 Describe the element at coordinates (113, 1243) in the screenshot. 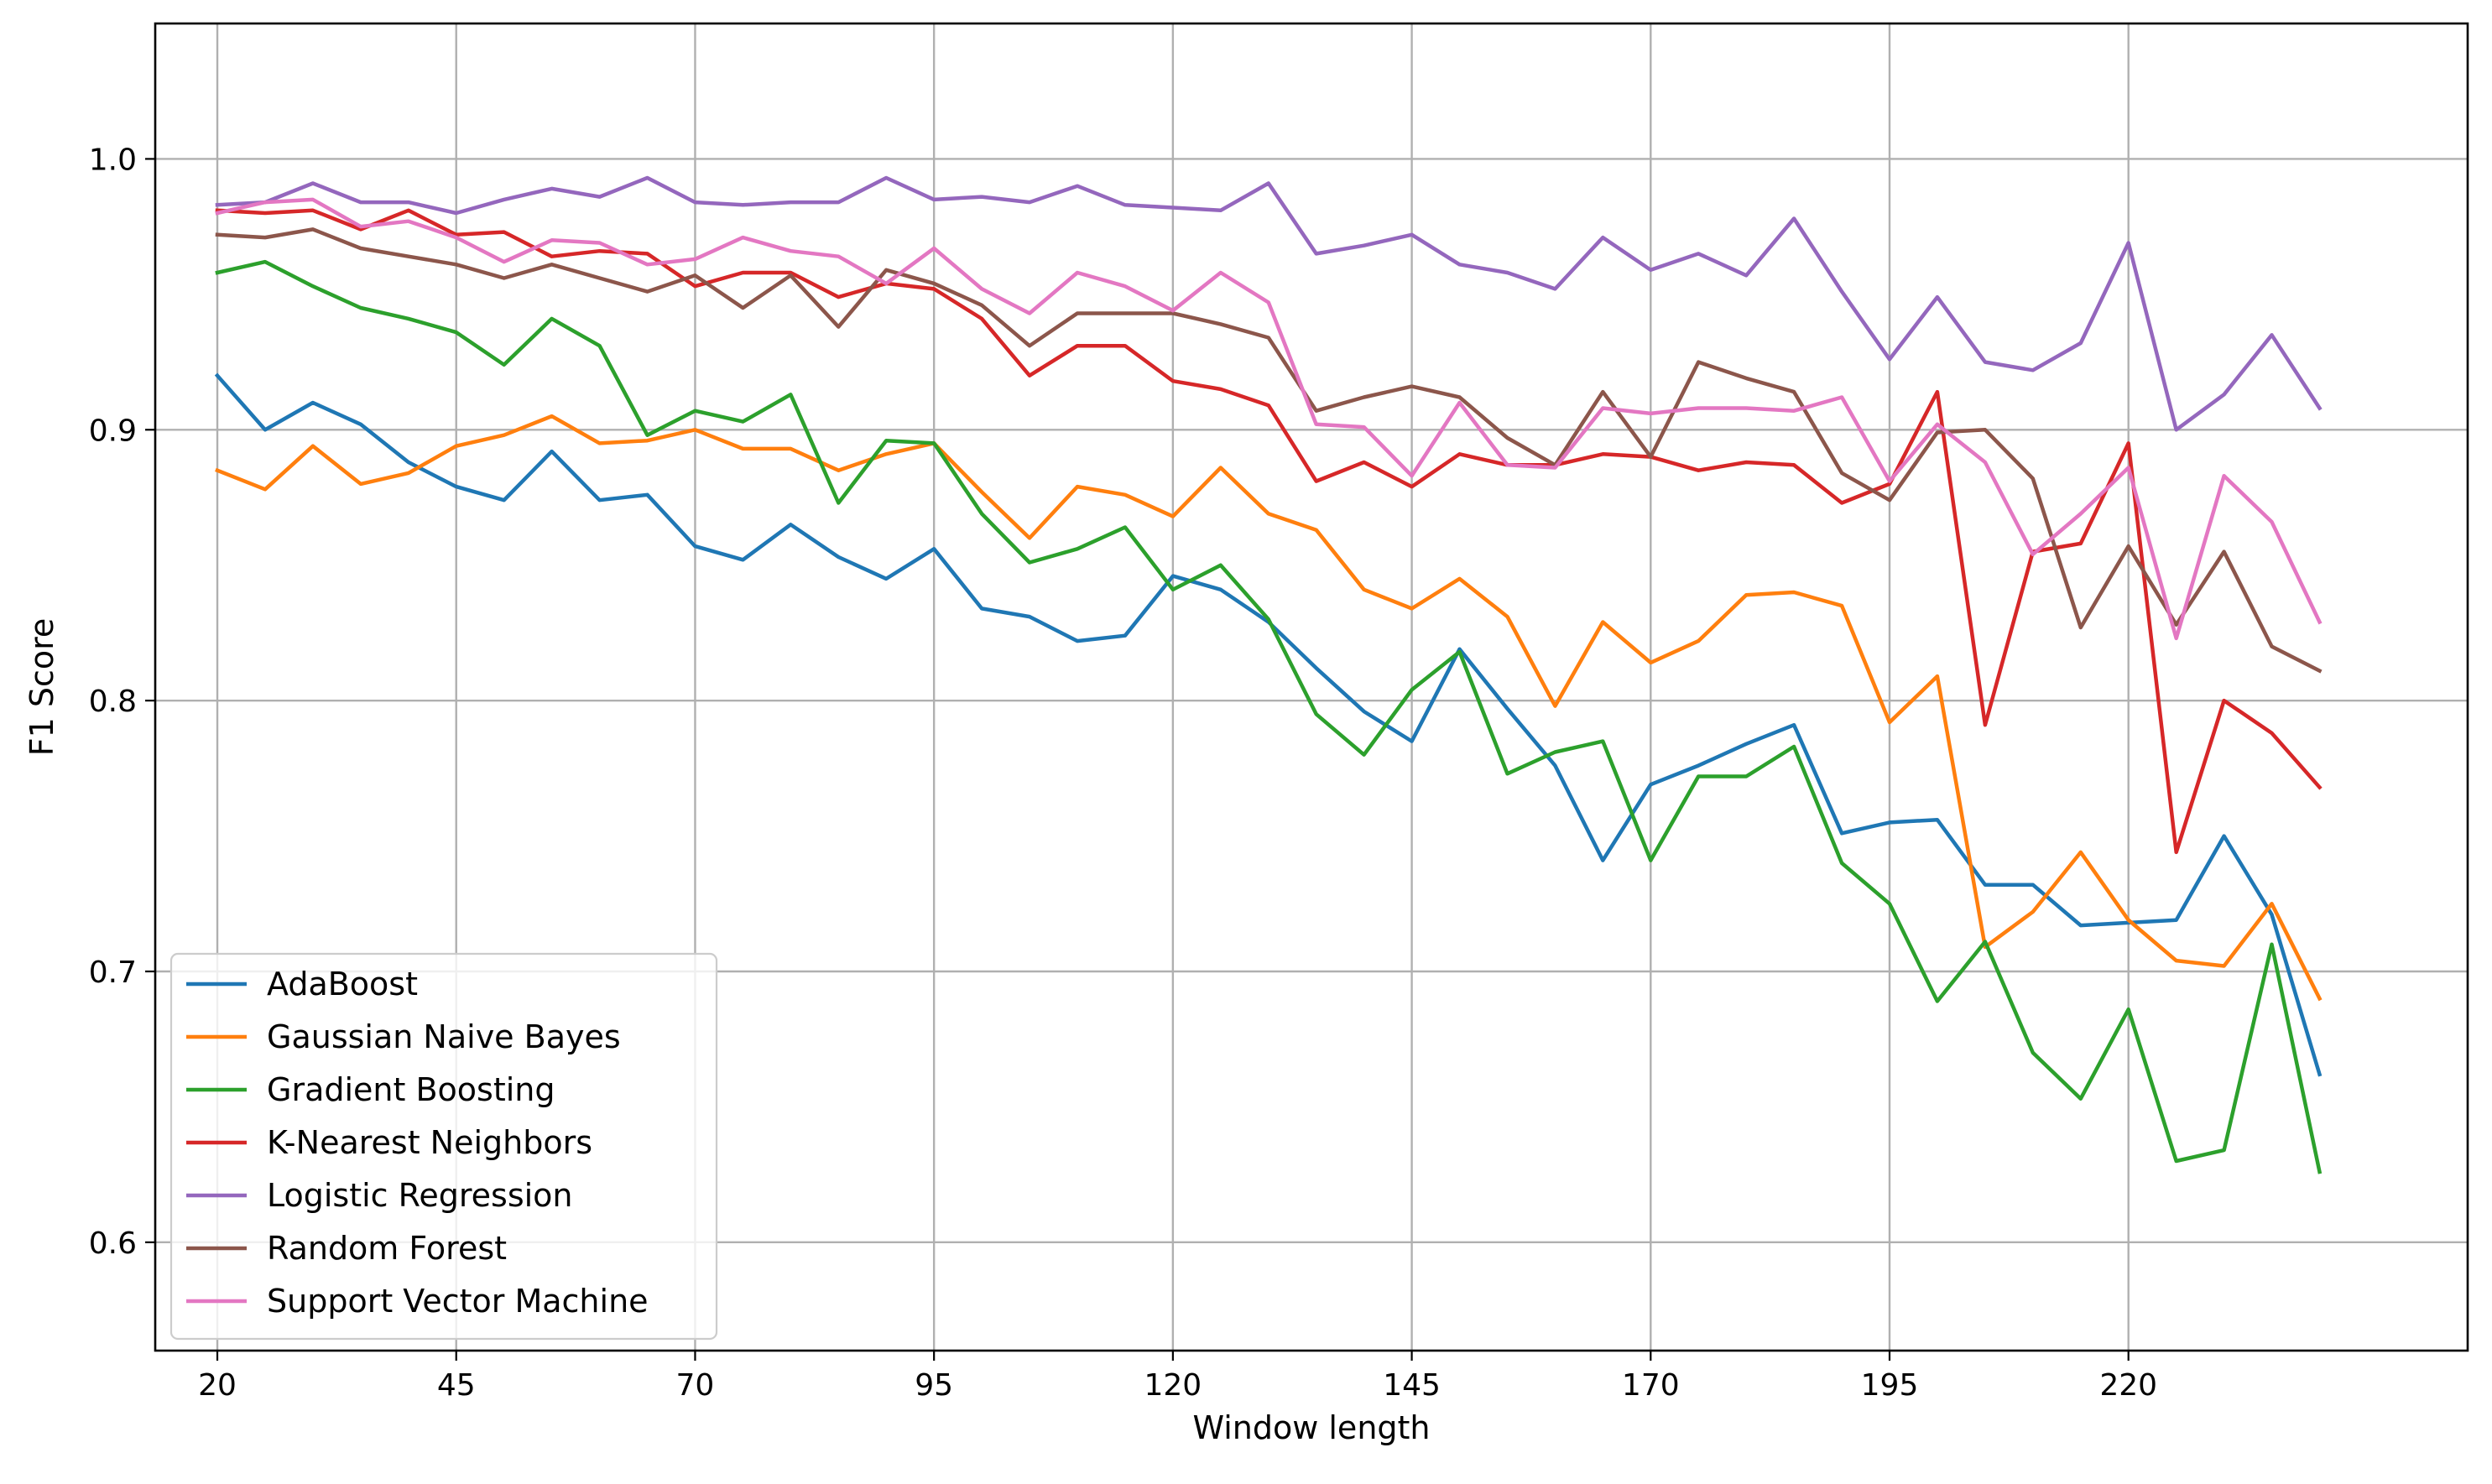

I see `y-tick-label: 0.6` at that location.